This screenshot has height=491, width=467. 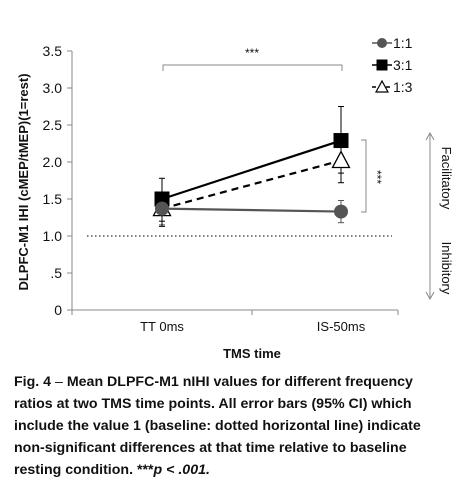 I want to click on data-point-square, so click(x=341, y=141).